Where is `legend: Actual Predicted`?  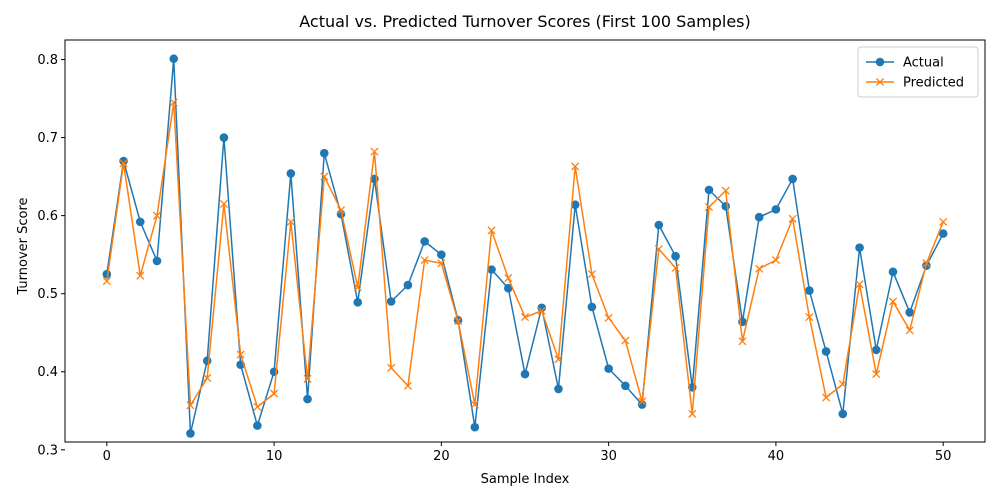
legend: Actual Predicted is located at coordinates (918, 72).